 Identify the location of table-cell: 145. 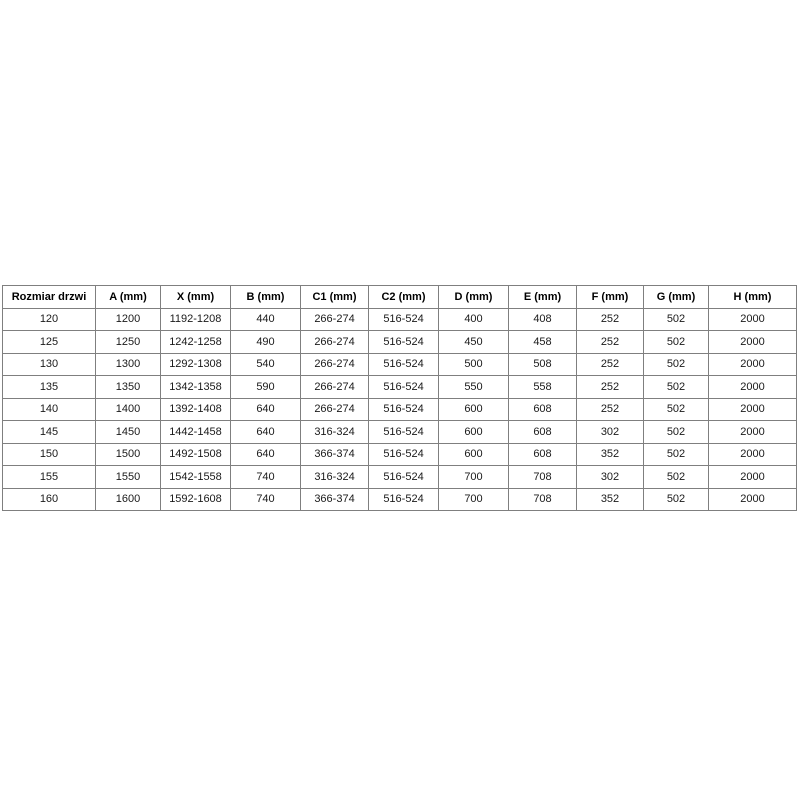
(49, 432).